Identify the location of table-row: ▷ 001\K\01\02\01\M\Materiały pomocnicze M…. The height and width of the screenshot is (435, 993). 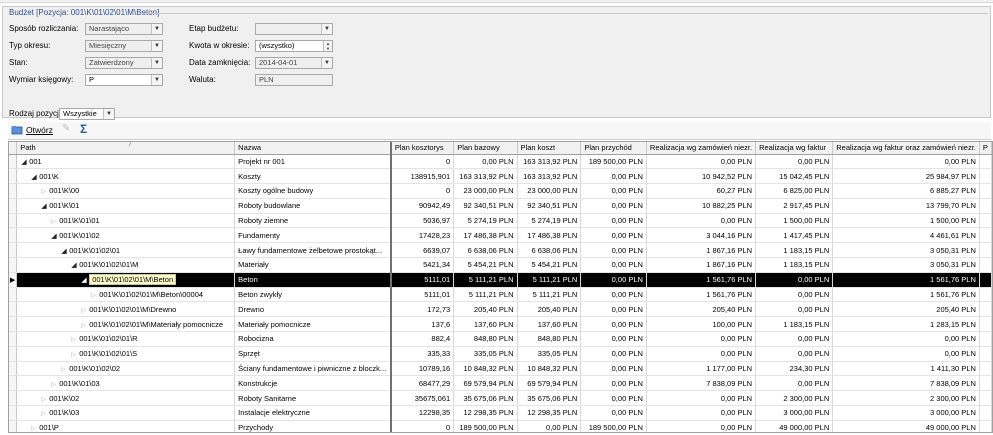
(500, 324).